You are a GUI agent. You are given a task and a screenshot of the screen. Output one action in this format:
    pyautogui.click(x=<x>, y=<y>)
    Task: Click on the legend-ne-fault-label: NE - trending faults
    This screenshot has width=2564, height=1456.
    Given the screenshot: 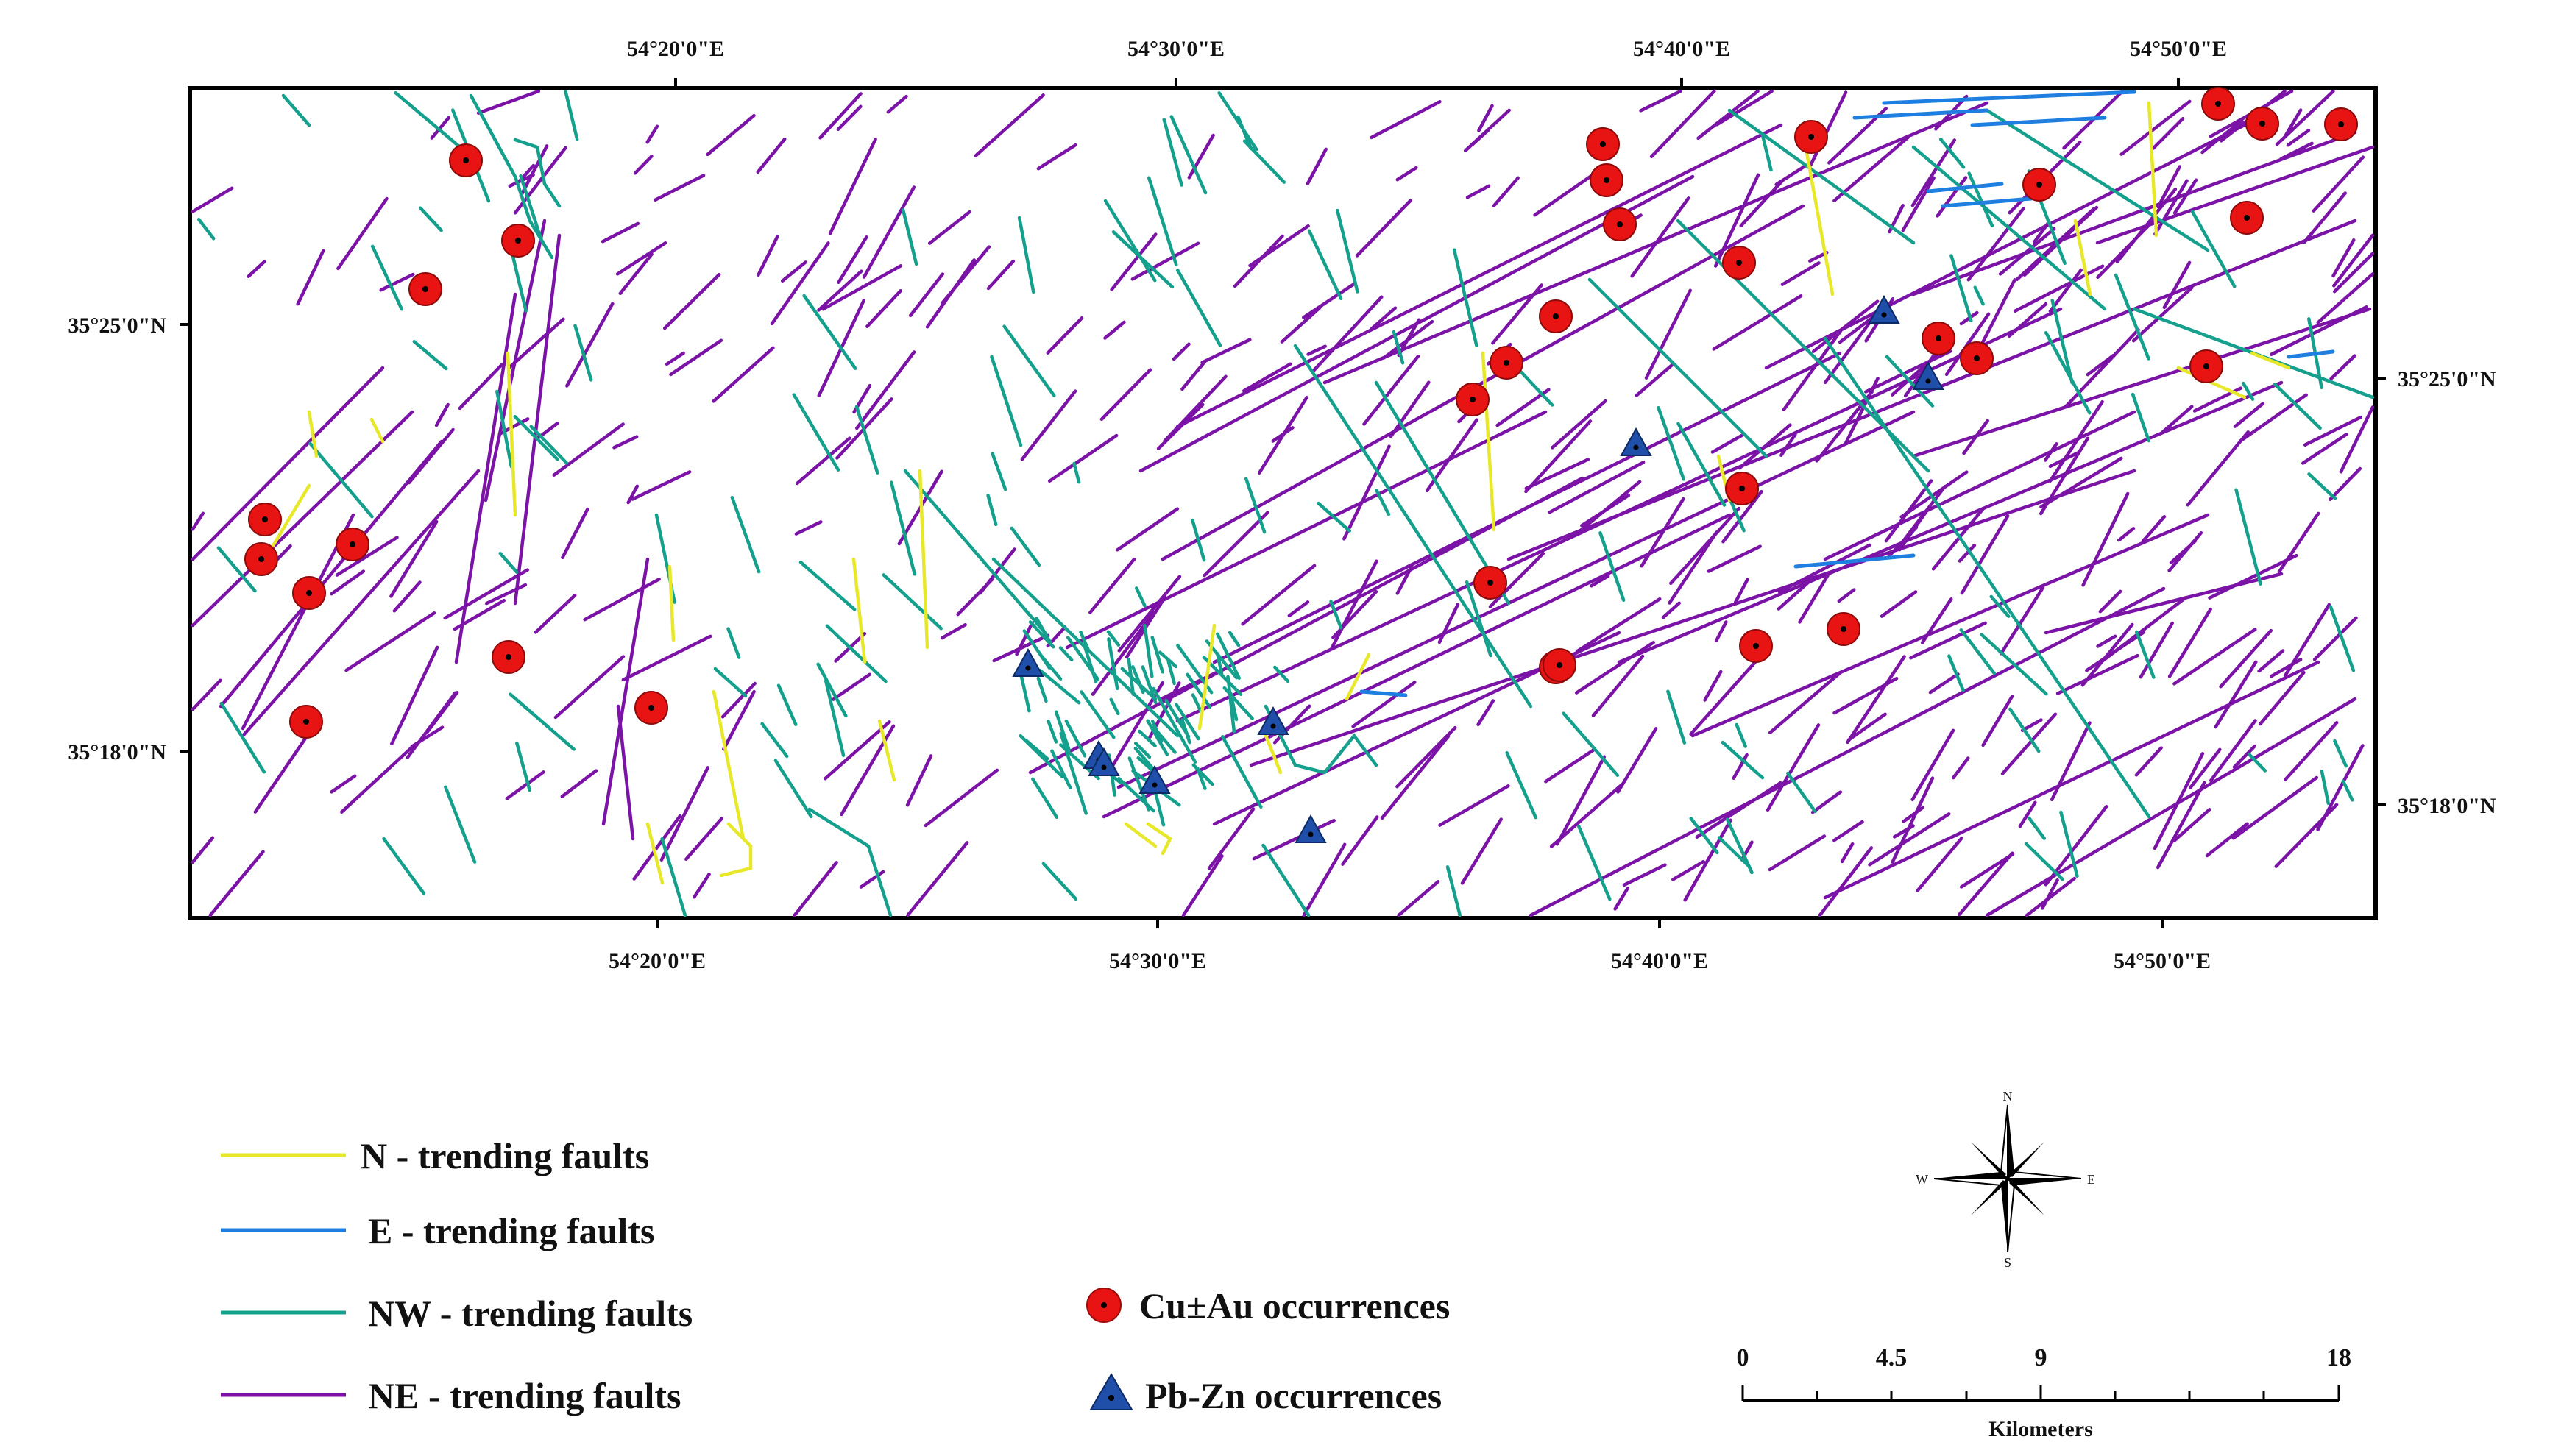 What is the action you would take?
    pyautogui.click(x=524, y=1396)
    